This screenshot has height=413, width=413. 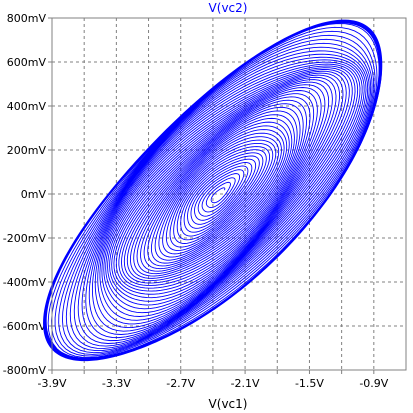 What do you see at coordinates (116, 383) in the screenshot?
I see `x-tick-label: -3.3V` at bounding box center [116, 383].